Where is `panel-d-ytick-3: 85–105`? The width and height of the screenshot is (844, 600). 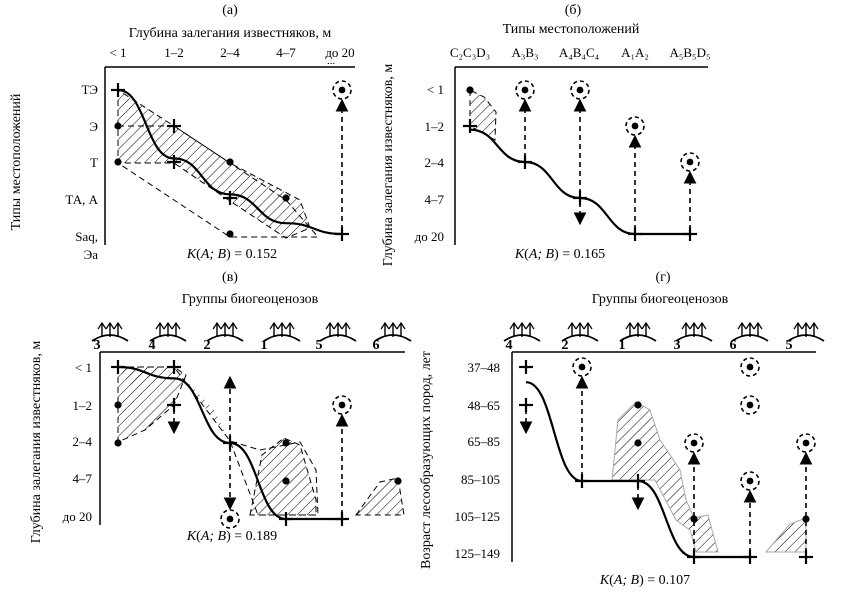 panel-d-ytick-3: 85–105 is located at coordinates (480, 479).